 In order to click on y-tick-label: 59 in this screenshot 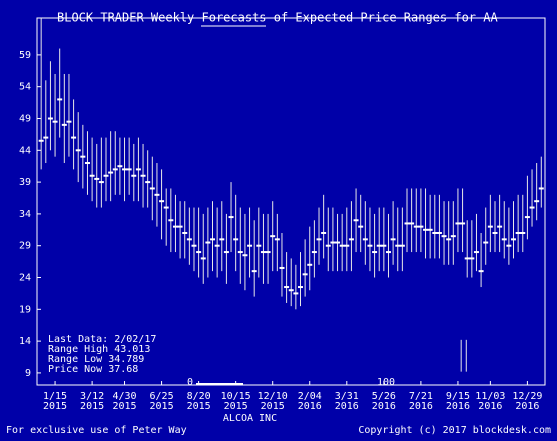, I will do `click(25, 55)`.